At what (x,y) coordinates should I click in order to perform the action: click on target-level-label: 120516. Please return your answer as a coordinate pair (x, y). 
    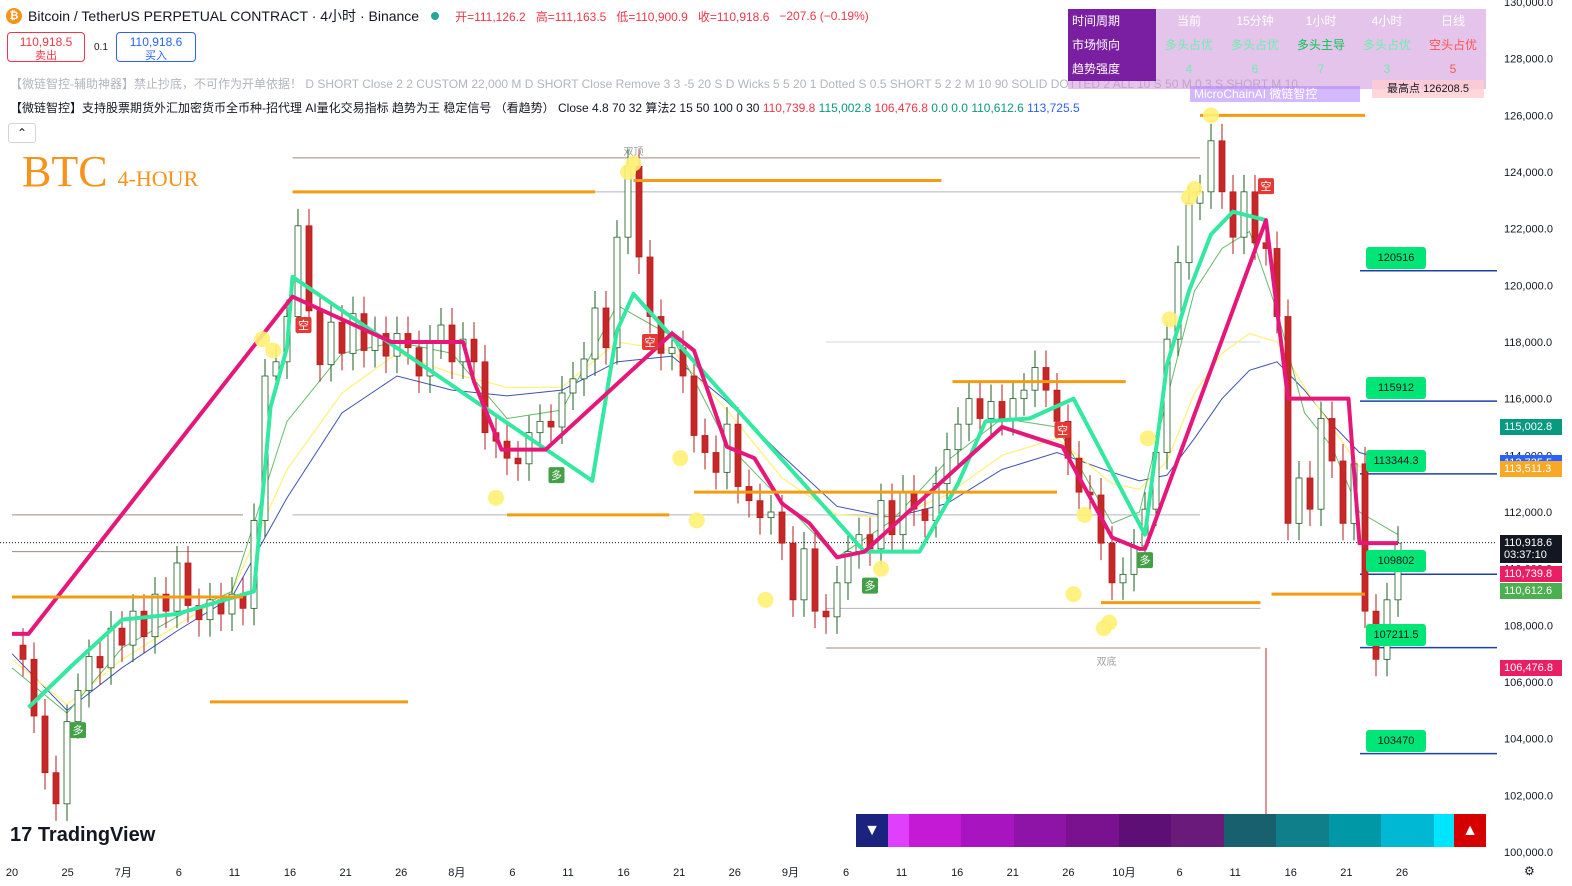
    Looking at the image, I should click on (1396, 257).